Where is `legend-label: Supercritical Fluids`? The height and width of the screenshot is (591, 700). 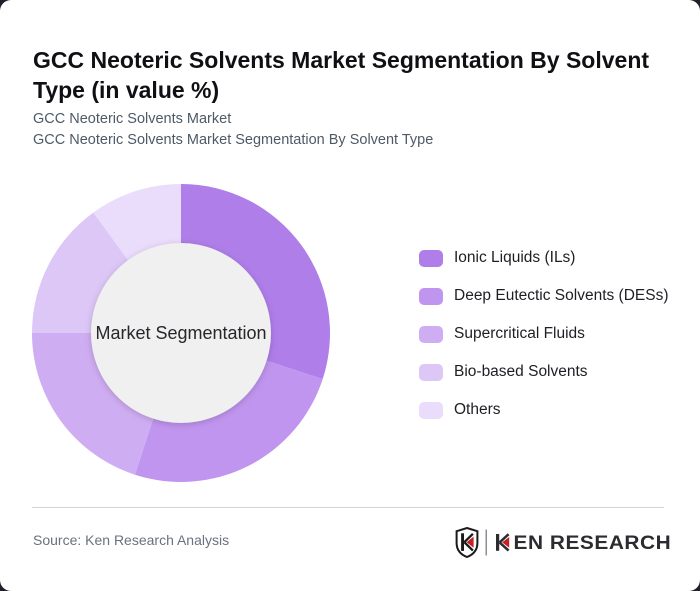 legend-label: Supercritical Fluids is located at coordinates (519, 333).